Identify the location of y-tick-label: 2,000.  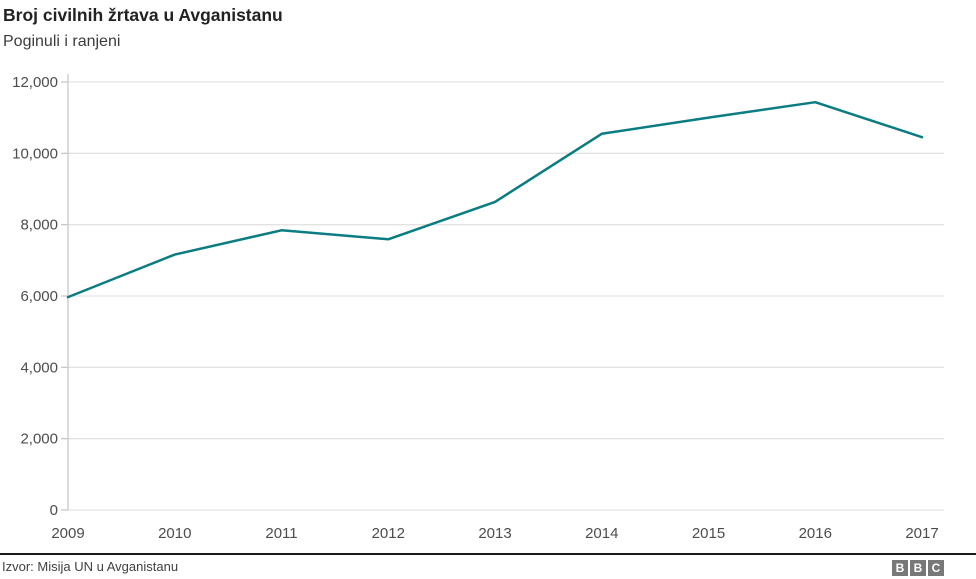
(39, 439).